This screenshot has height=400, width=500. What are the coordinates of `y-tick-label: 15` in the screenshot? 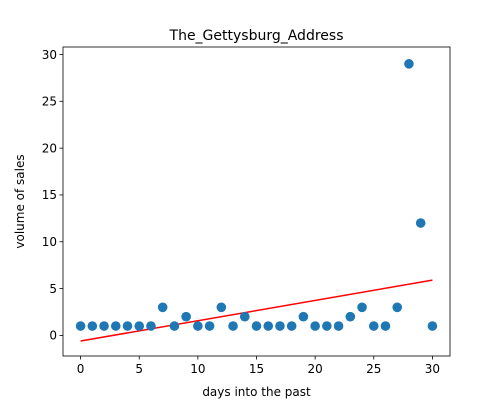 It's located at (49, 195).